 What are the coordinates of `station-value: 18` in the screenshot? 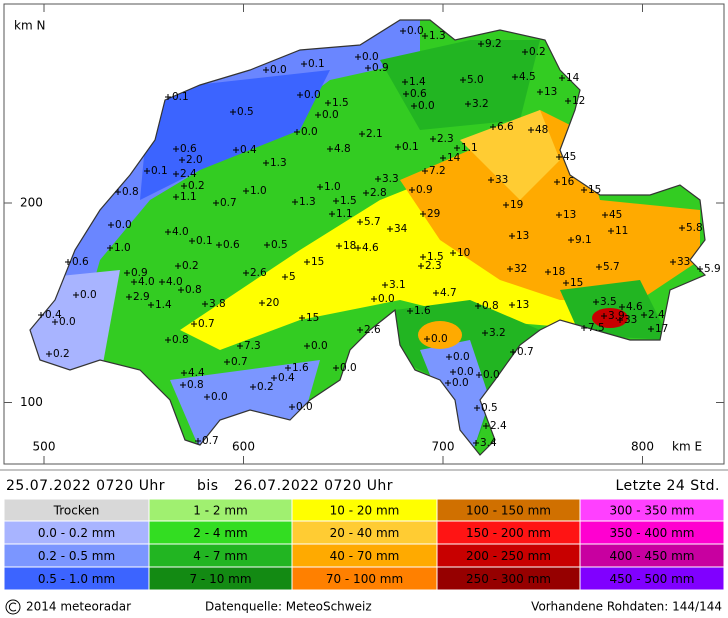 It's located at (558, 272).